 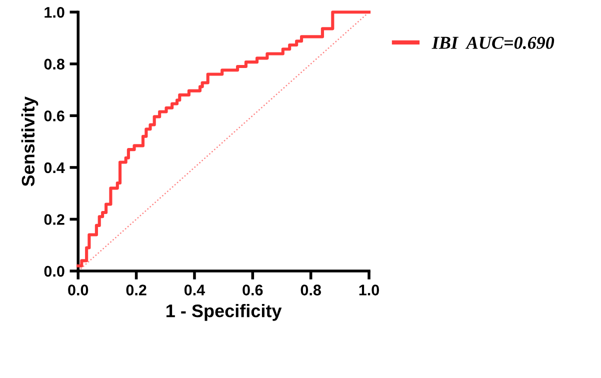 I want to click on x-tick-label: 0.2, so click(x=136, y=290).